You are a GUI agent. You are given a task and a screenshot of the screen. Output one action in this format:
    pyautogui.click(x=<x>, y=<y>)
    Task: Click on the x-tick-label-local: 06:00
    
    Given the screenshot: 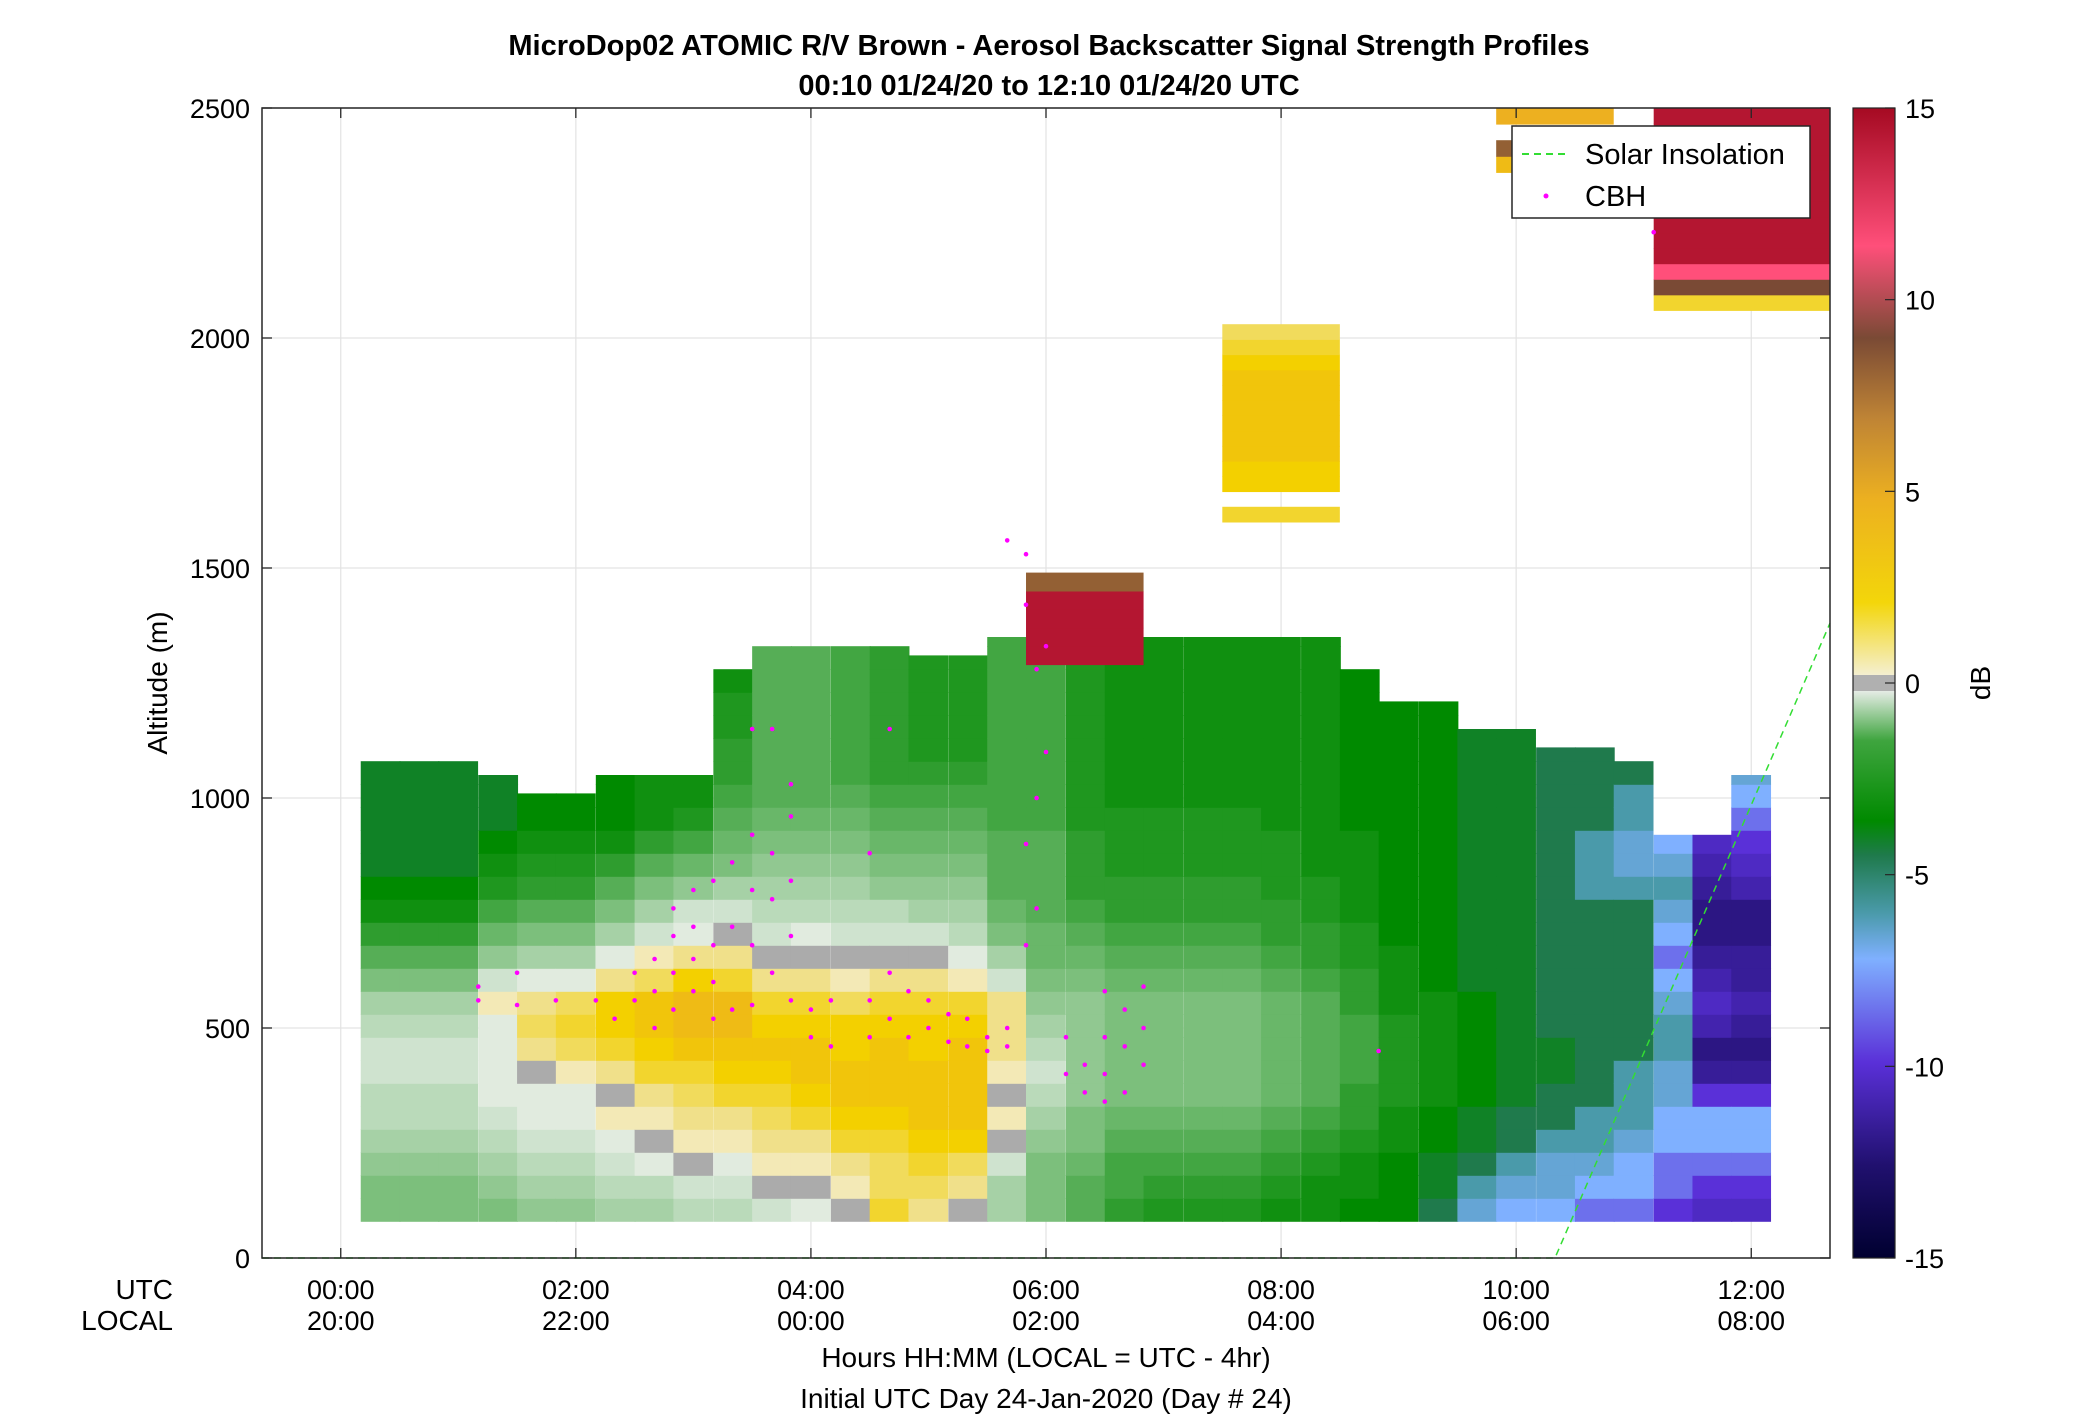 What is the action you would take?
    pyautogui.click(x=1516, y=1321)
    